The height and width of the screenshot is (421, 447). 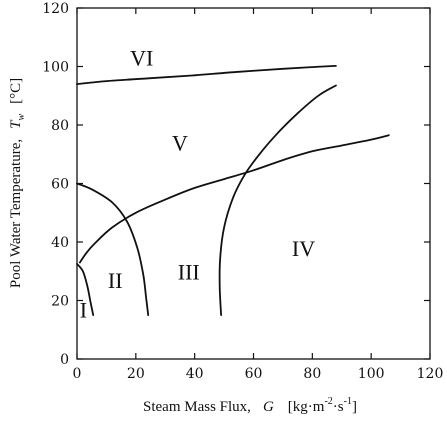 What do you see at coordinates (60, 126) in the screenshot?
I see `y-tick-label: 80` at bounding box center [60, 126].